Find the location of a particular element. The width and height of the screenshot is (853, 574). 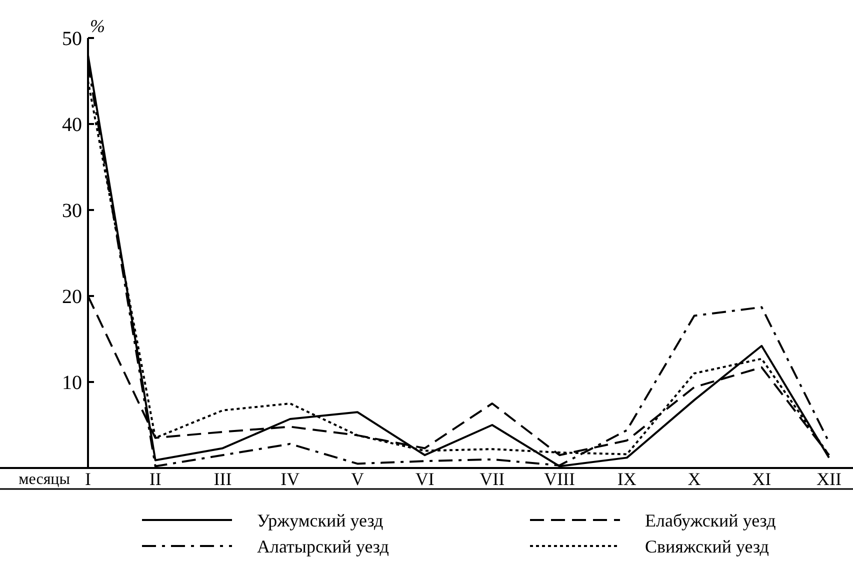

x-tick-label: IV is located at coordinates (290, 479).